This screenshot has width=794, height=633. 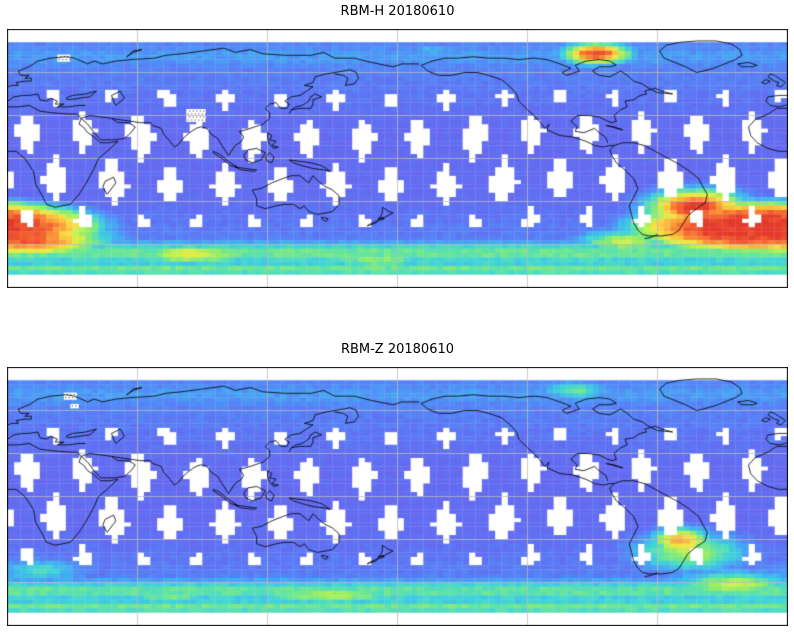 I want to click on panel-title-rbm-z: RBM-Z 20180610, so click(x=397, y=349).